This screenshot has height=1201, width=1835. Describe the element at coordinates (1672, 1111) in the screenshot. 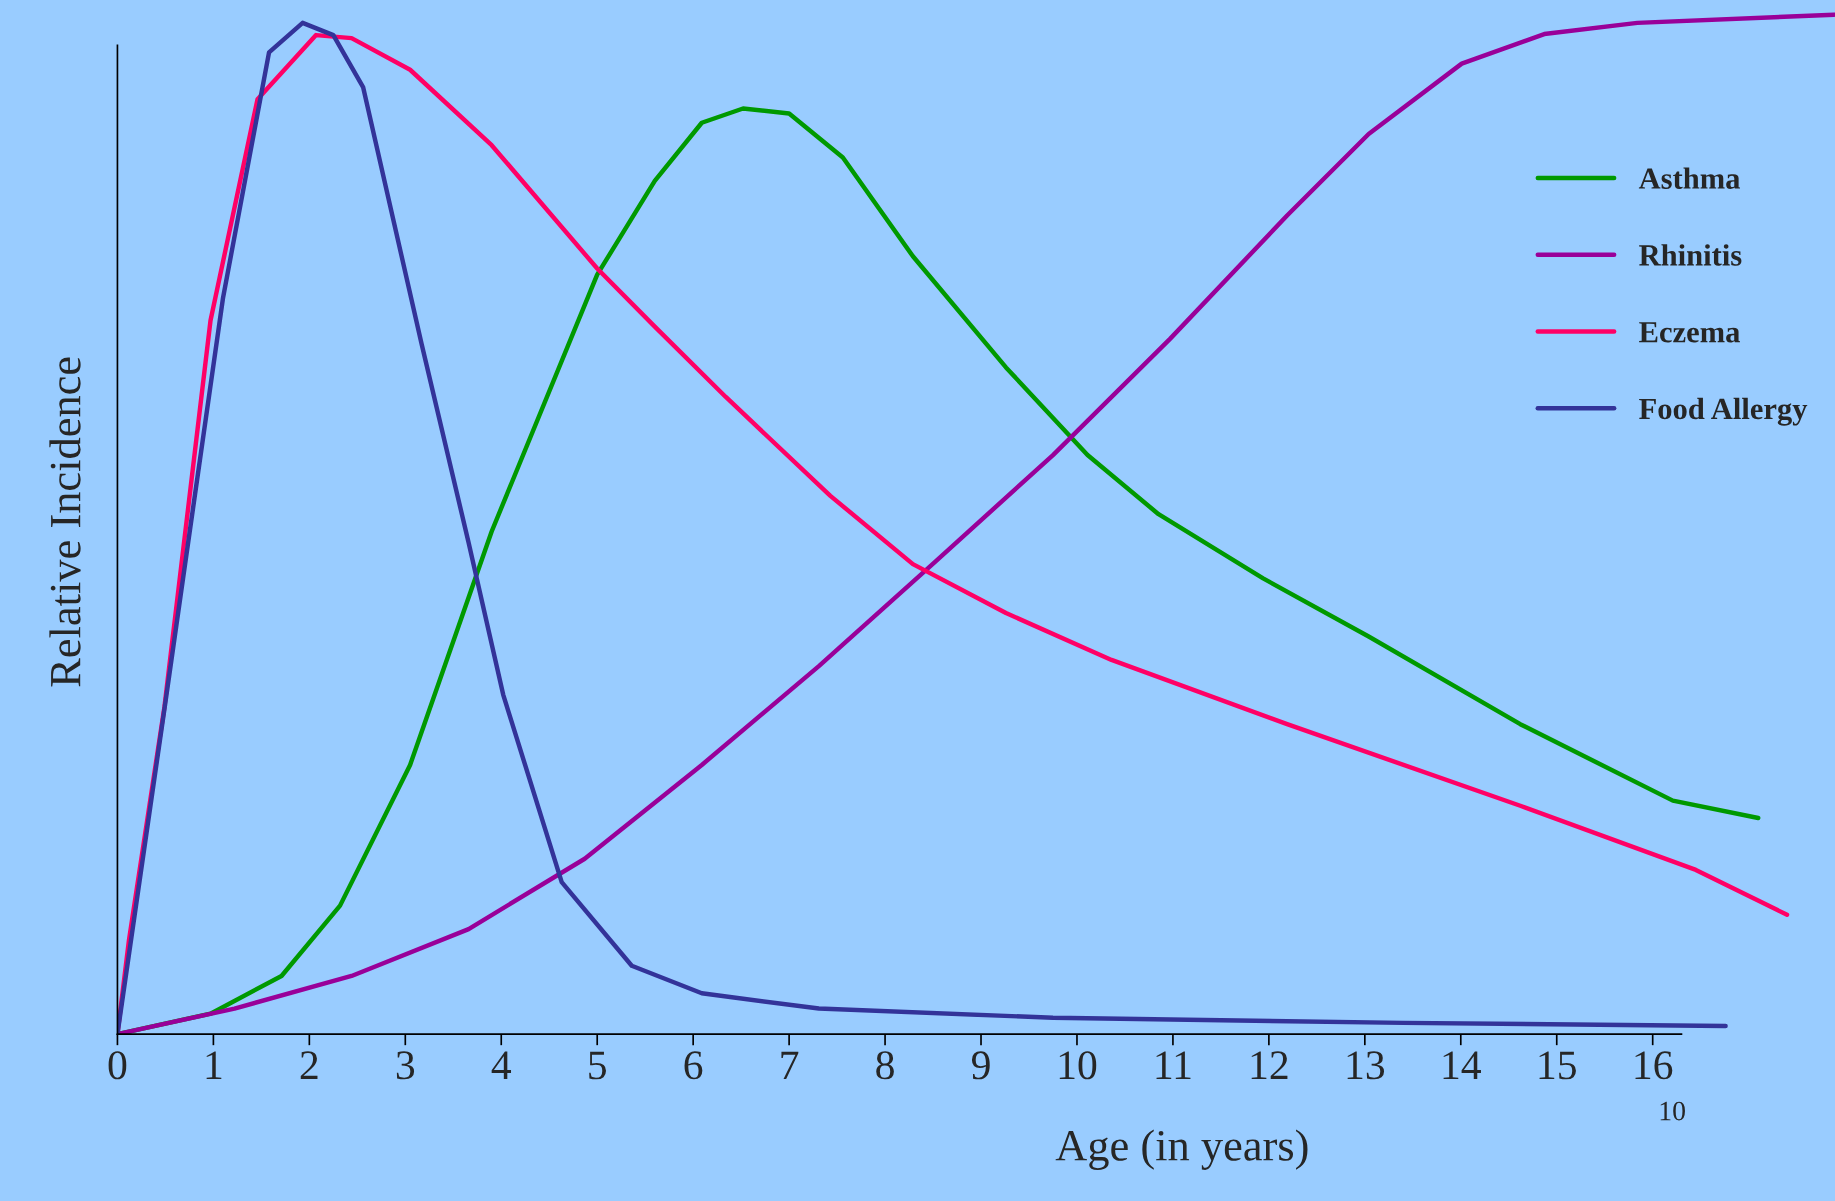

I see `text: 10` at that location.